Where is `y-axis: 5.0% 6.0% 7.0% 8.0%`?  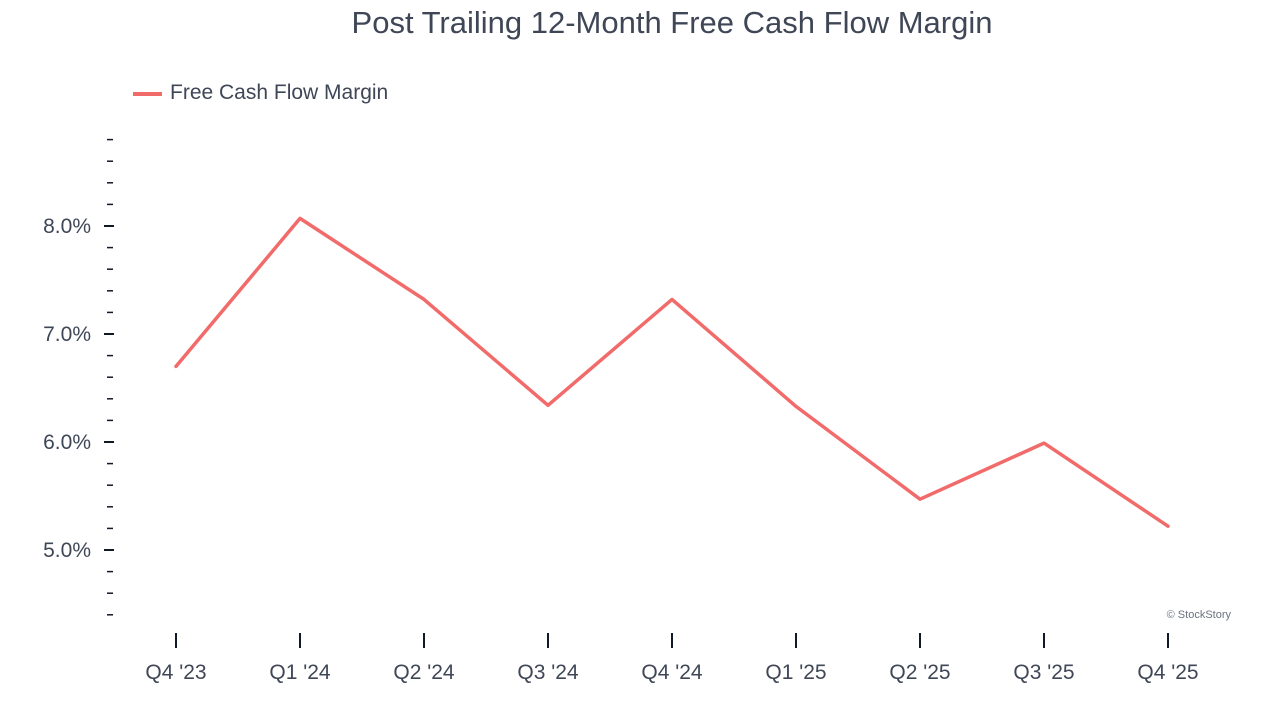 y-axis: 5.0% 6.0% 7.0% 8.0% is located at coordinates (78, 377).